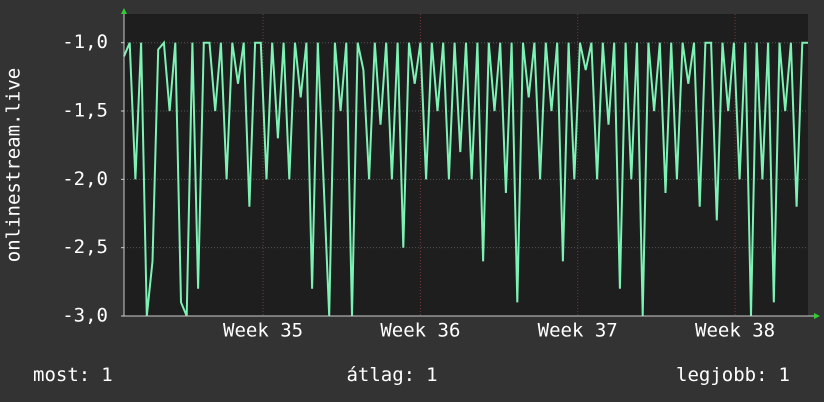 This screenshot has height=402, width=824. What do you see at coordinates (85, 179) in the screenshot?
I see `y-tick-label: -2,0` at bounding box center [85, 179].